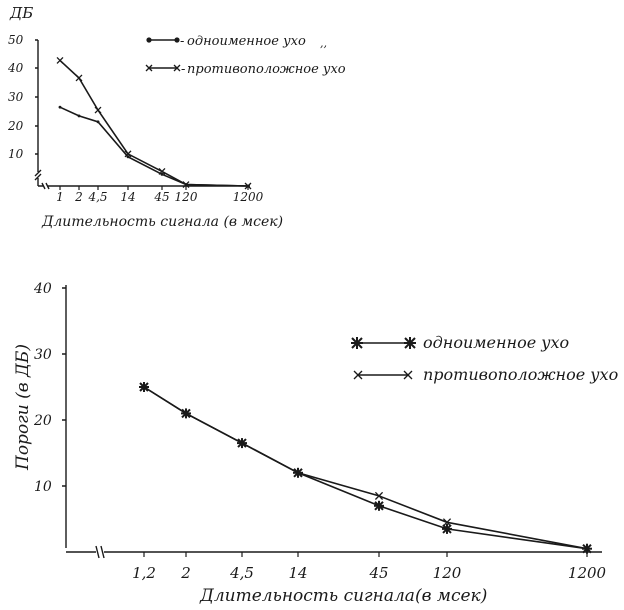 The height and width of the screenshot is (610, 624). I want to click on top-series, so click(154, 123).